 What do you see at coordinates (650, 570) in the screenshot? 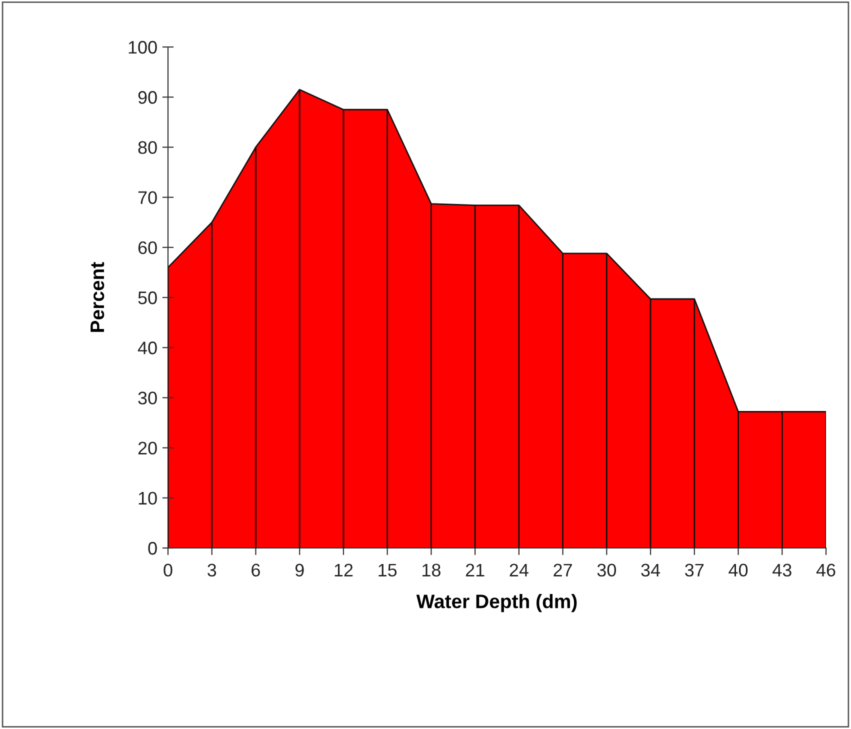
I see `x-tick-label: 34` at bounding box center [650, 570].